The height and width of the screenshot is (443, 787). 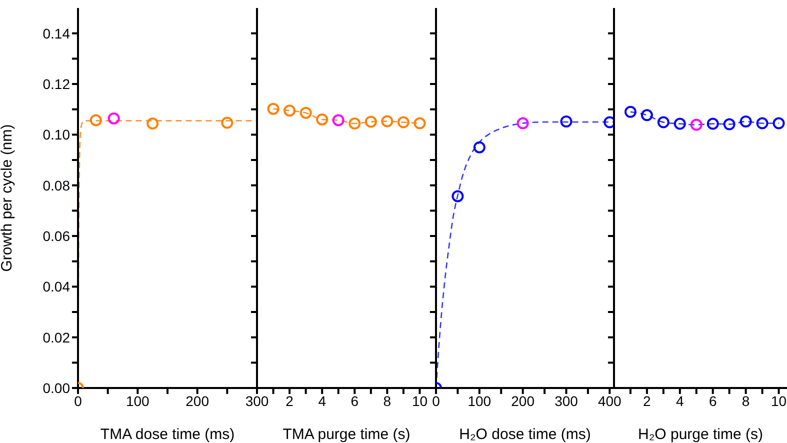 What do you see at coordinates (701, 434) in the screenshot?
I see `x-axis-title: H₂O purge time (s)` at bounding box center [701, 434].